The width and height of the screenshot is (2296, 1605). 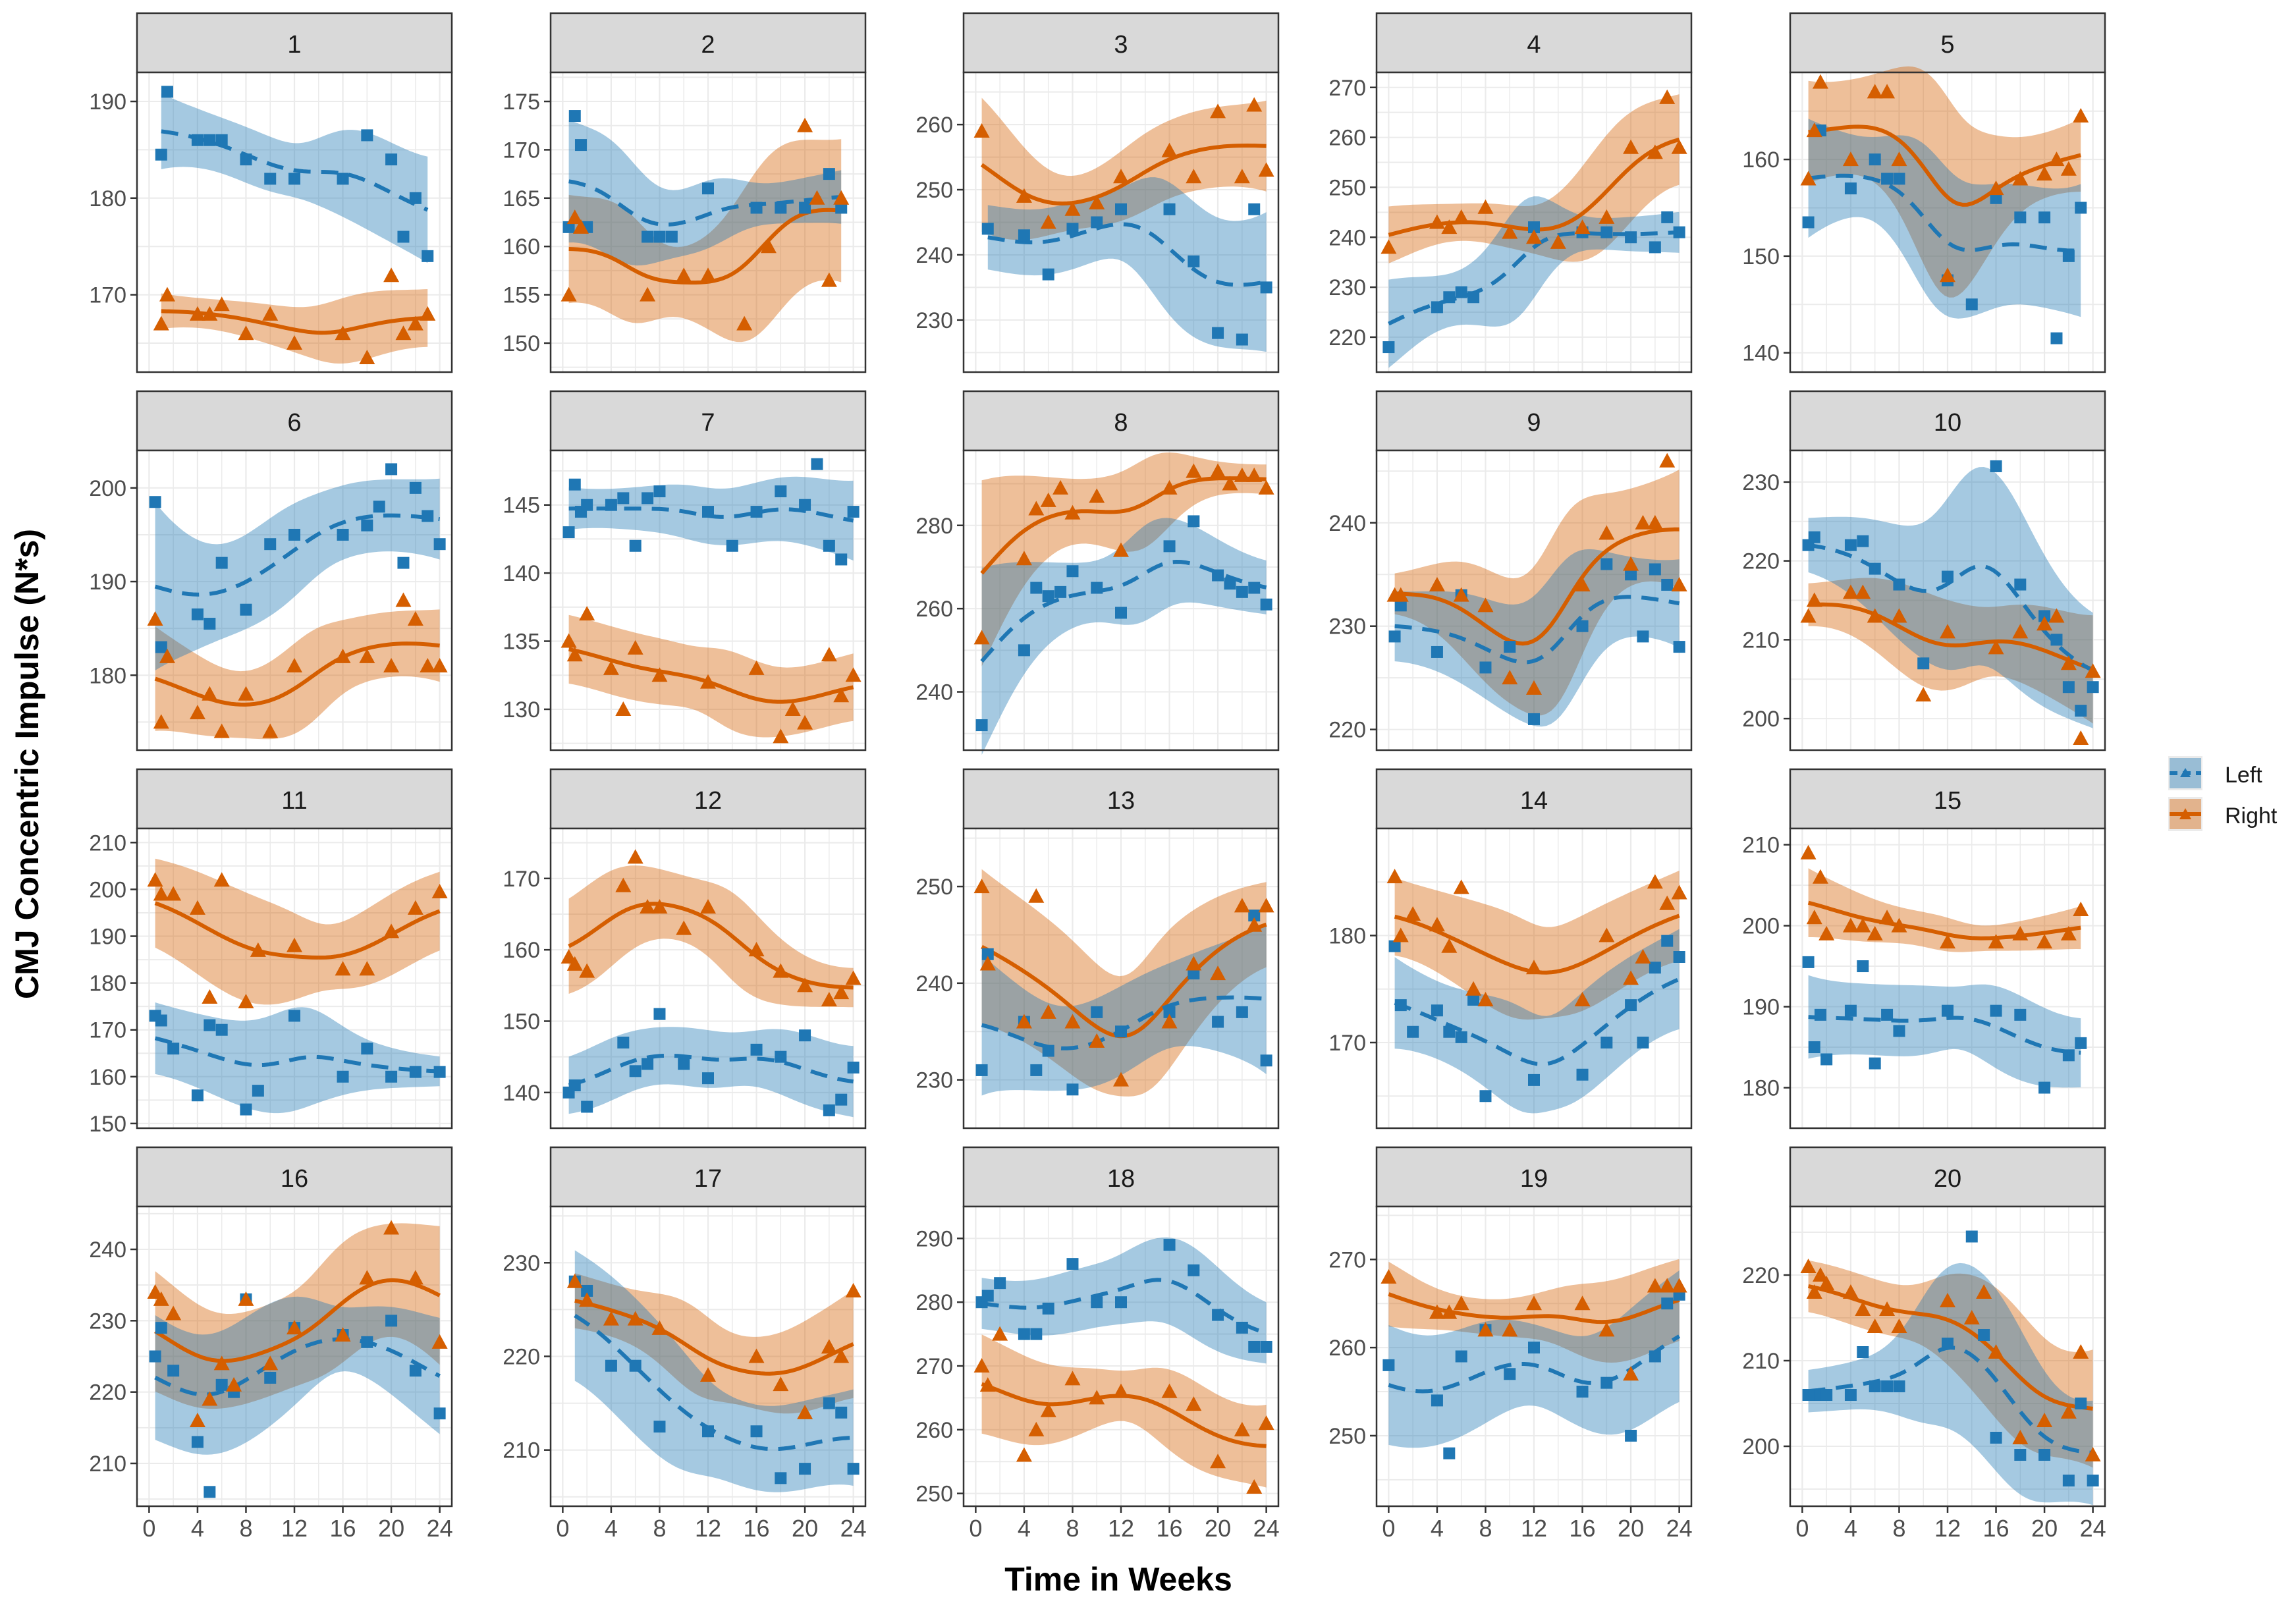 I want to click on y-tick-label: 260, so click(x=1347, y=1348).